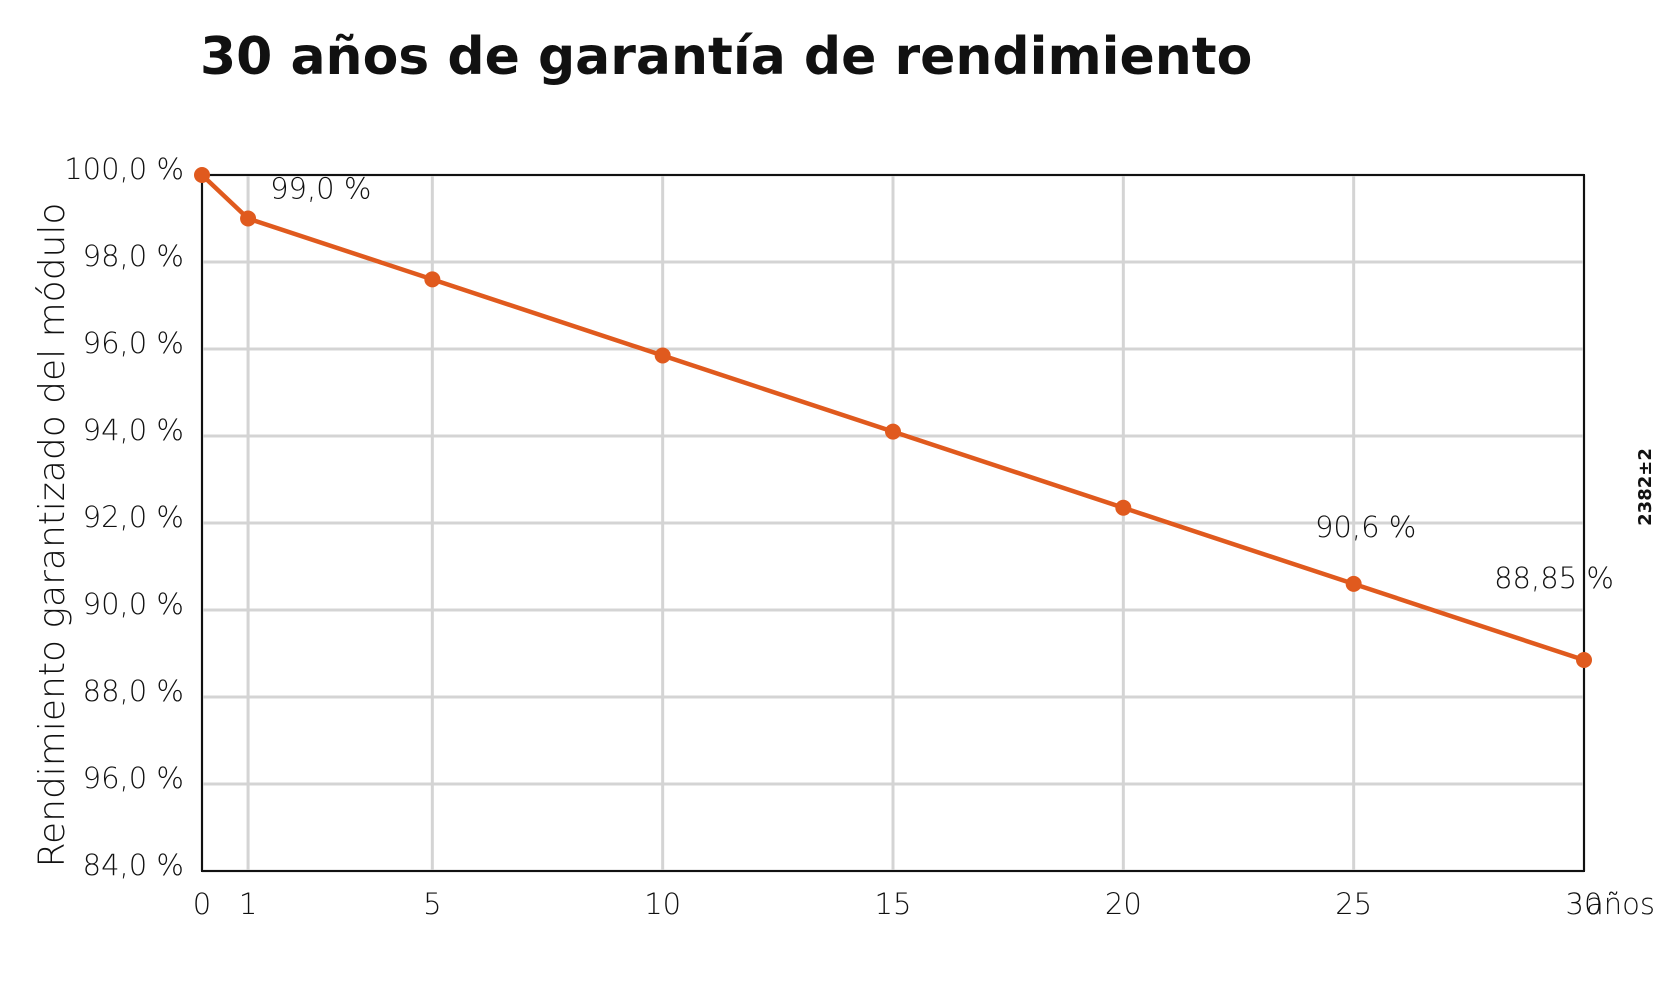  Describe the element at coordinates (202, 904) in the screenshot. I see `x-tick-label: 0` at that location.